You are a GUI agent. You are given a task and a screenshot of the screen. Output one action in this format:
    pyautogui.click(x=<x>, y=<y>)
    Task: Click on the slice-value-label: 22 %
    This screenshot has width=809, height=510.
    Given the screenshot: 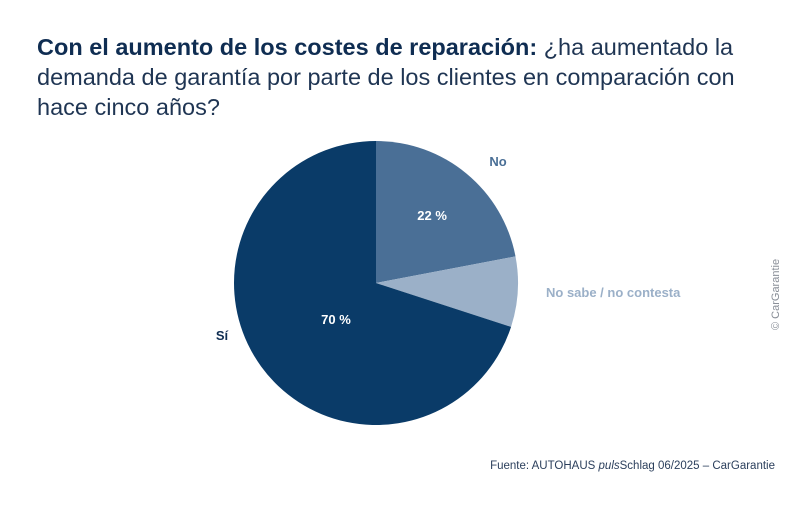 What is the action you would take?
    pyautogui.click(x=432, y=215)
    